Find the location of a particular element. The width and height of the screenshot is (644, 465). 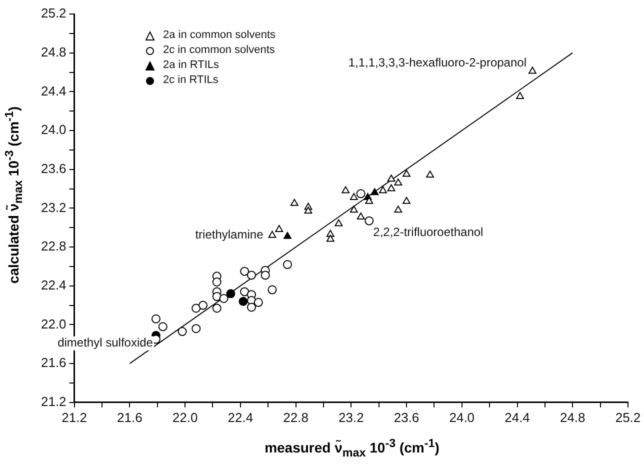

x-tick-label: 22.8 is located at coordinates (295, 417).